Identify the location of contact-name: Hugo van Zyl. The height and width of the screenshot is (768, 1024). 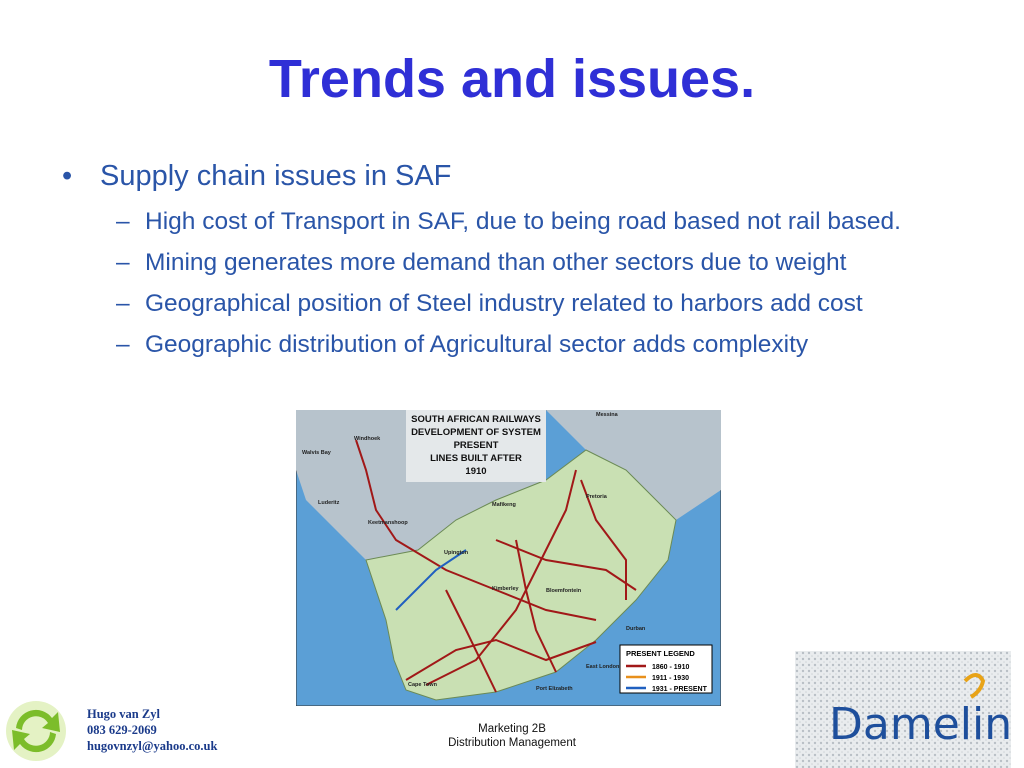
(123, 714).